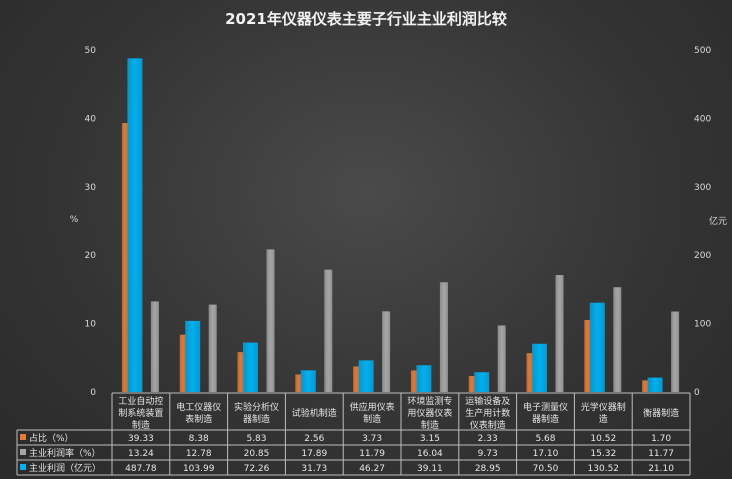  What do you see at coordinates (488, 439) in the screenshot?
I see `table-value: 2.33` at bounding box center [488, 439].